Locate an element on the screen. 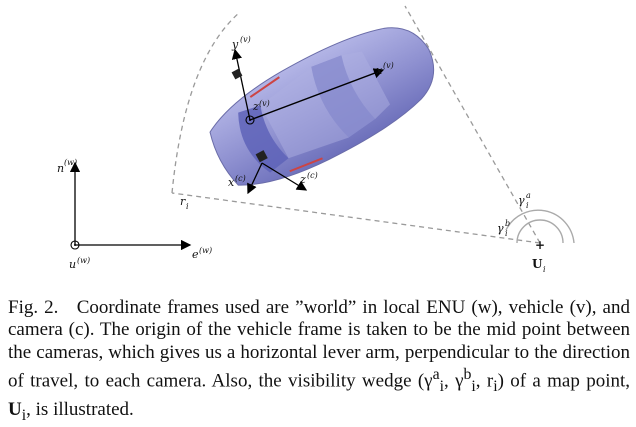 The height and width of the screenshot is (427, 636). caption-w2s: i is located at coordinates (473, 387).